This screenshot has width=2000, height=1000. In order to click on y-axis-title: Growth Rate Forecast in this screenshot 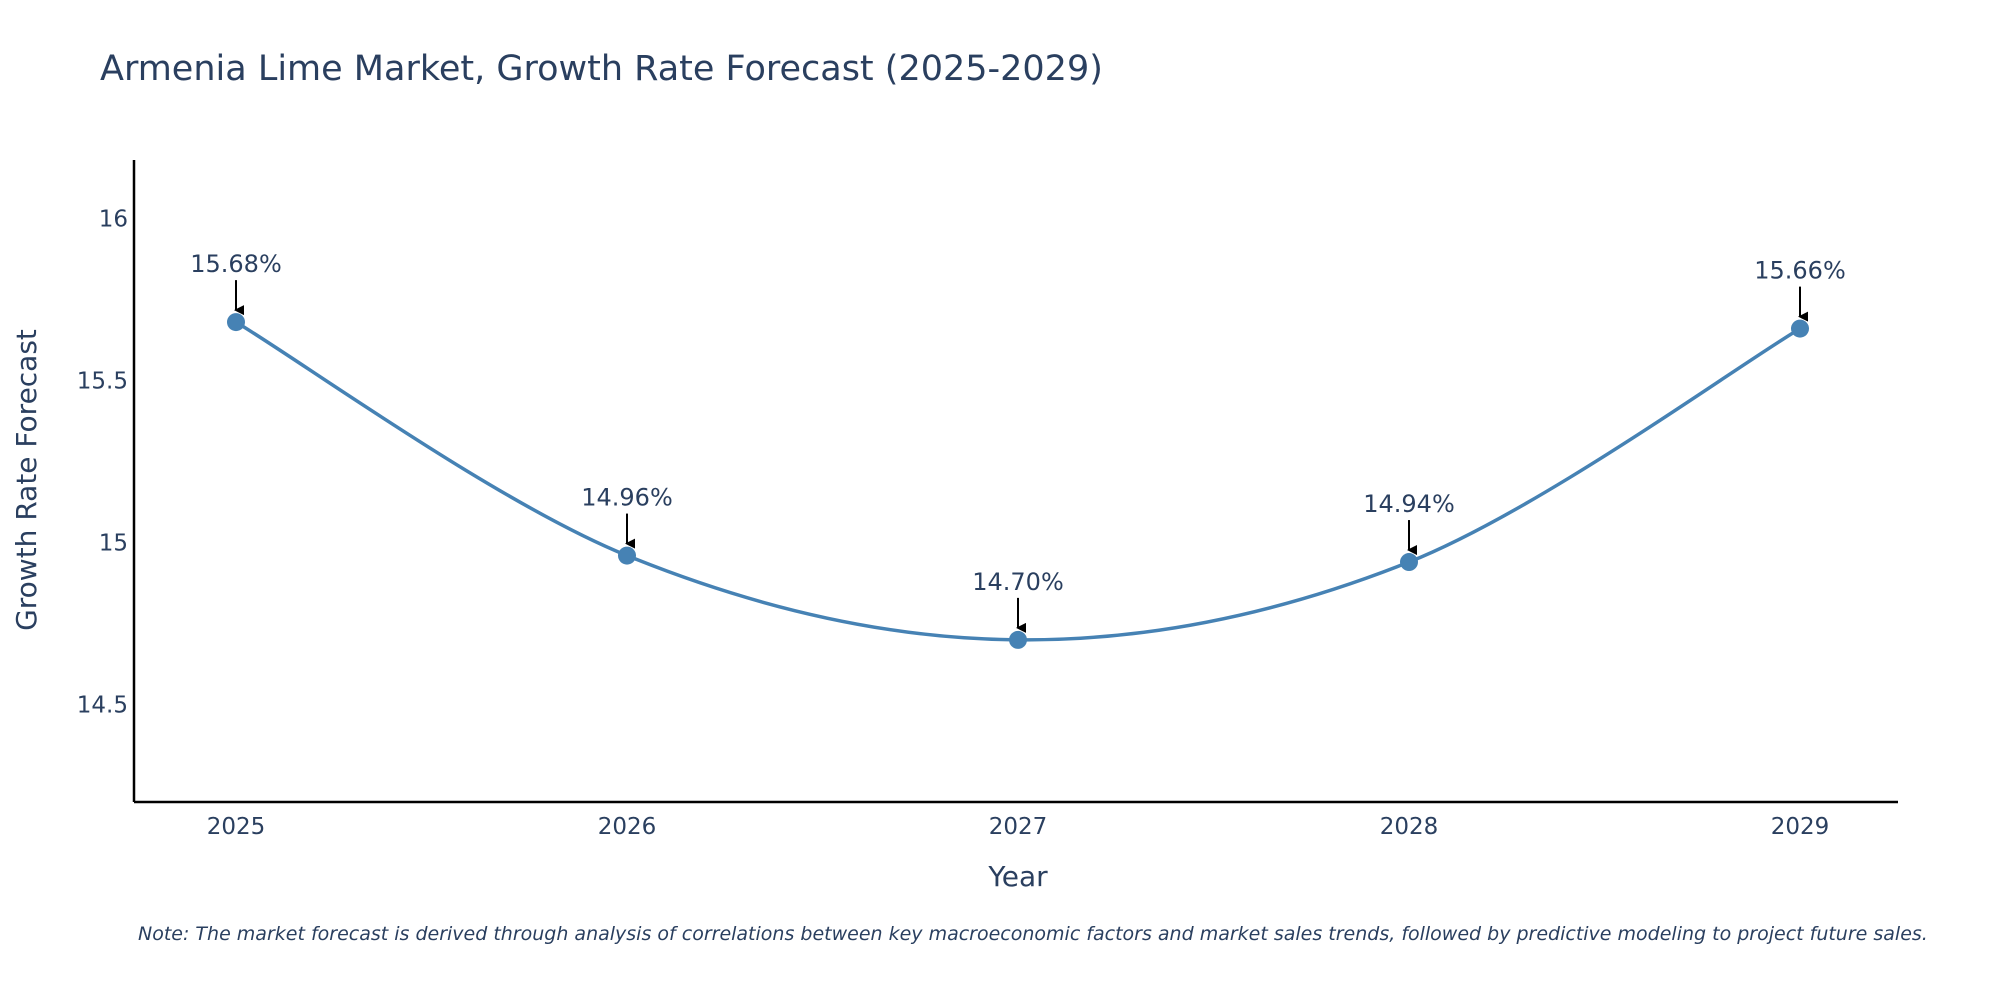, I will do `click(26, 480)`.